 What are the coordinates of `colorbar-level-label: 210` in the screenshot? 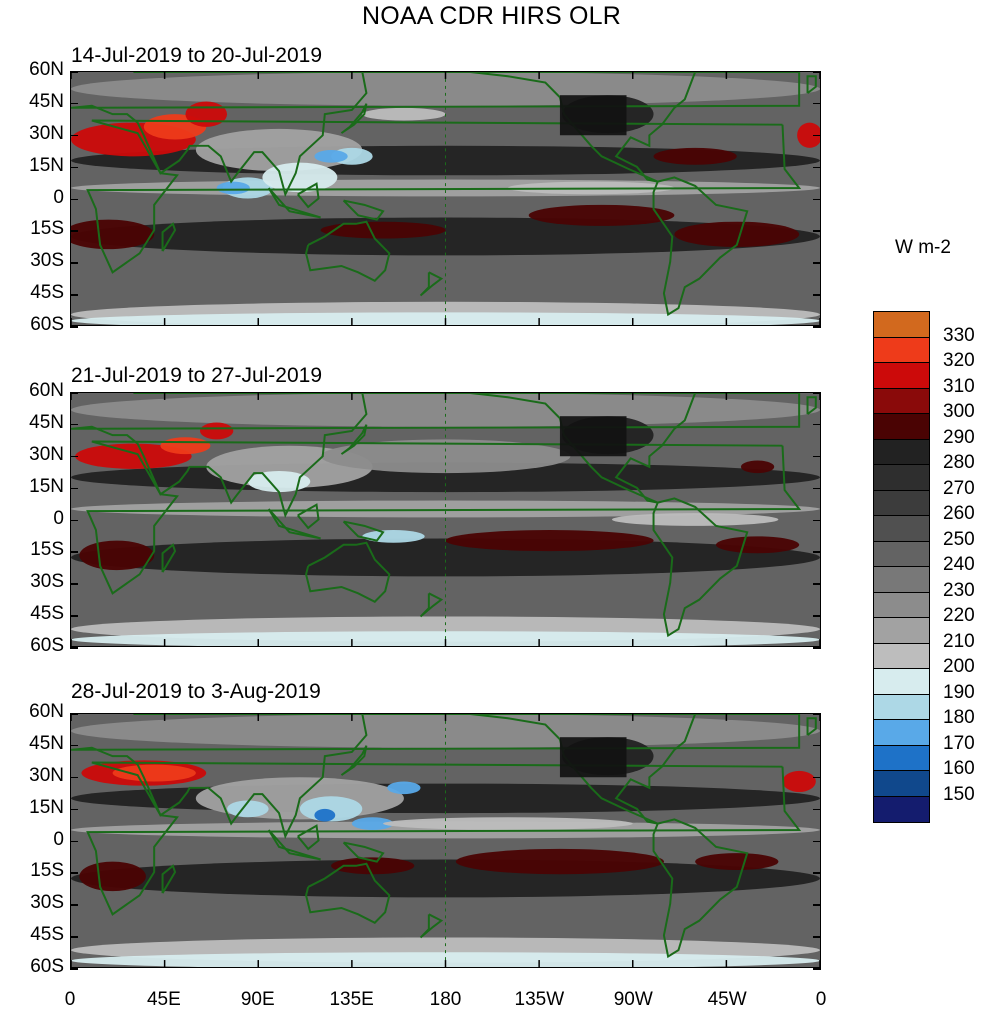 It's located at (959, 641).